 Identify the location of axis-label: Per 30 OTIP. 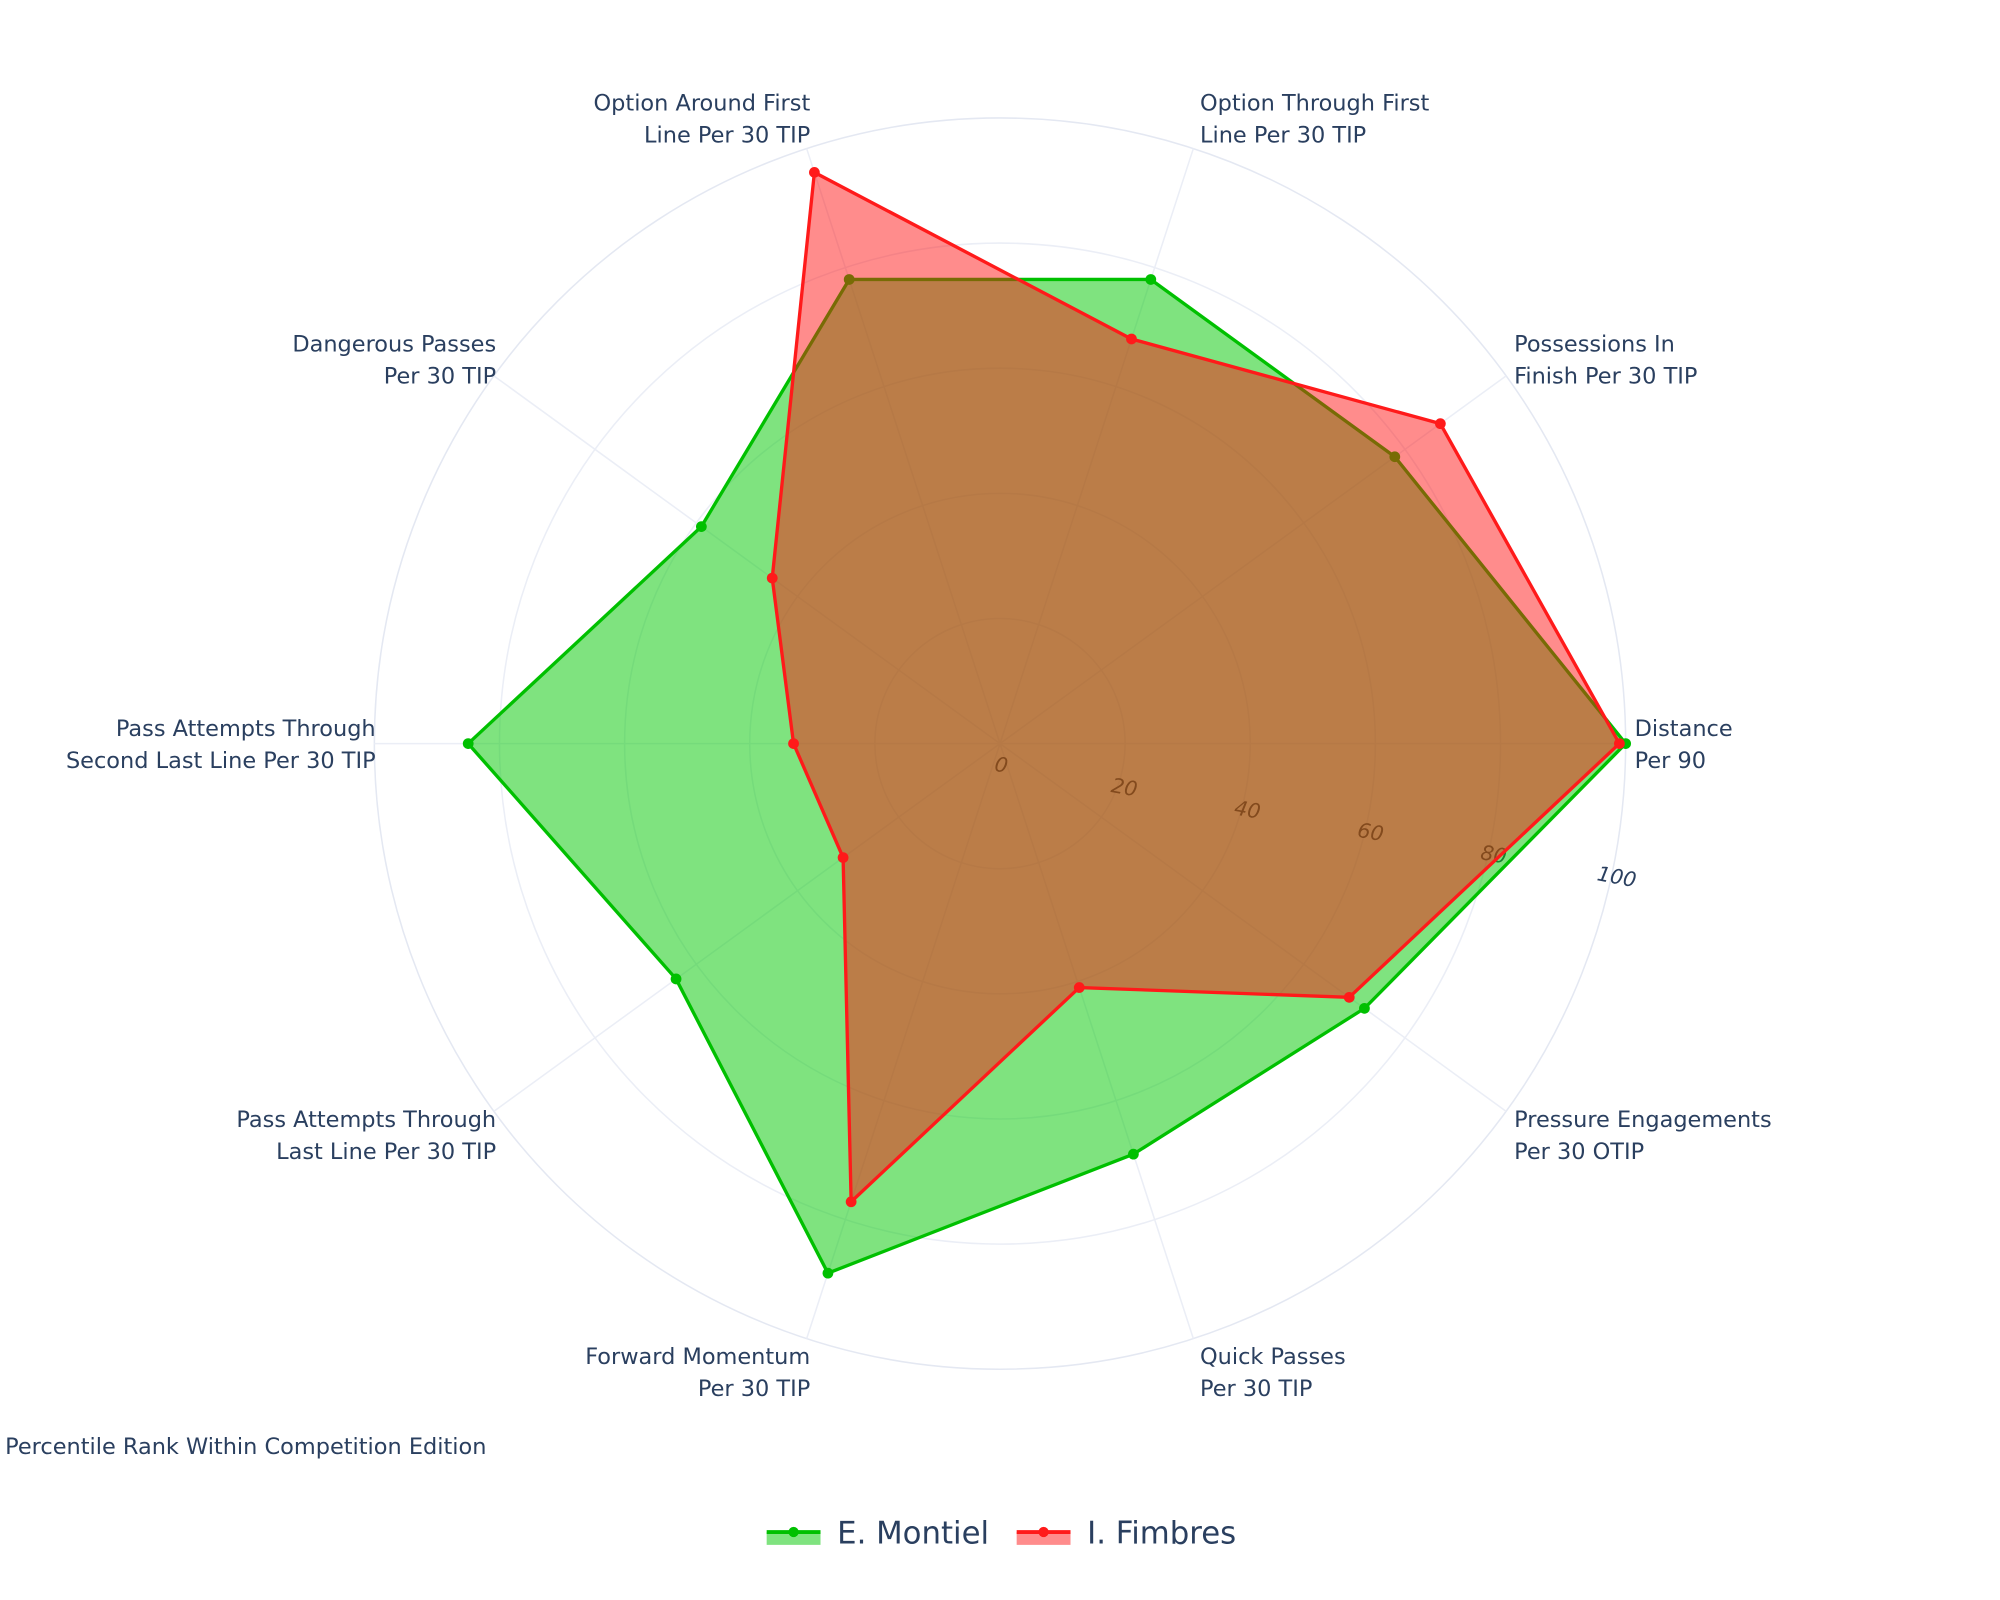
(1579, 1152).